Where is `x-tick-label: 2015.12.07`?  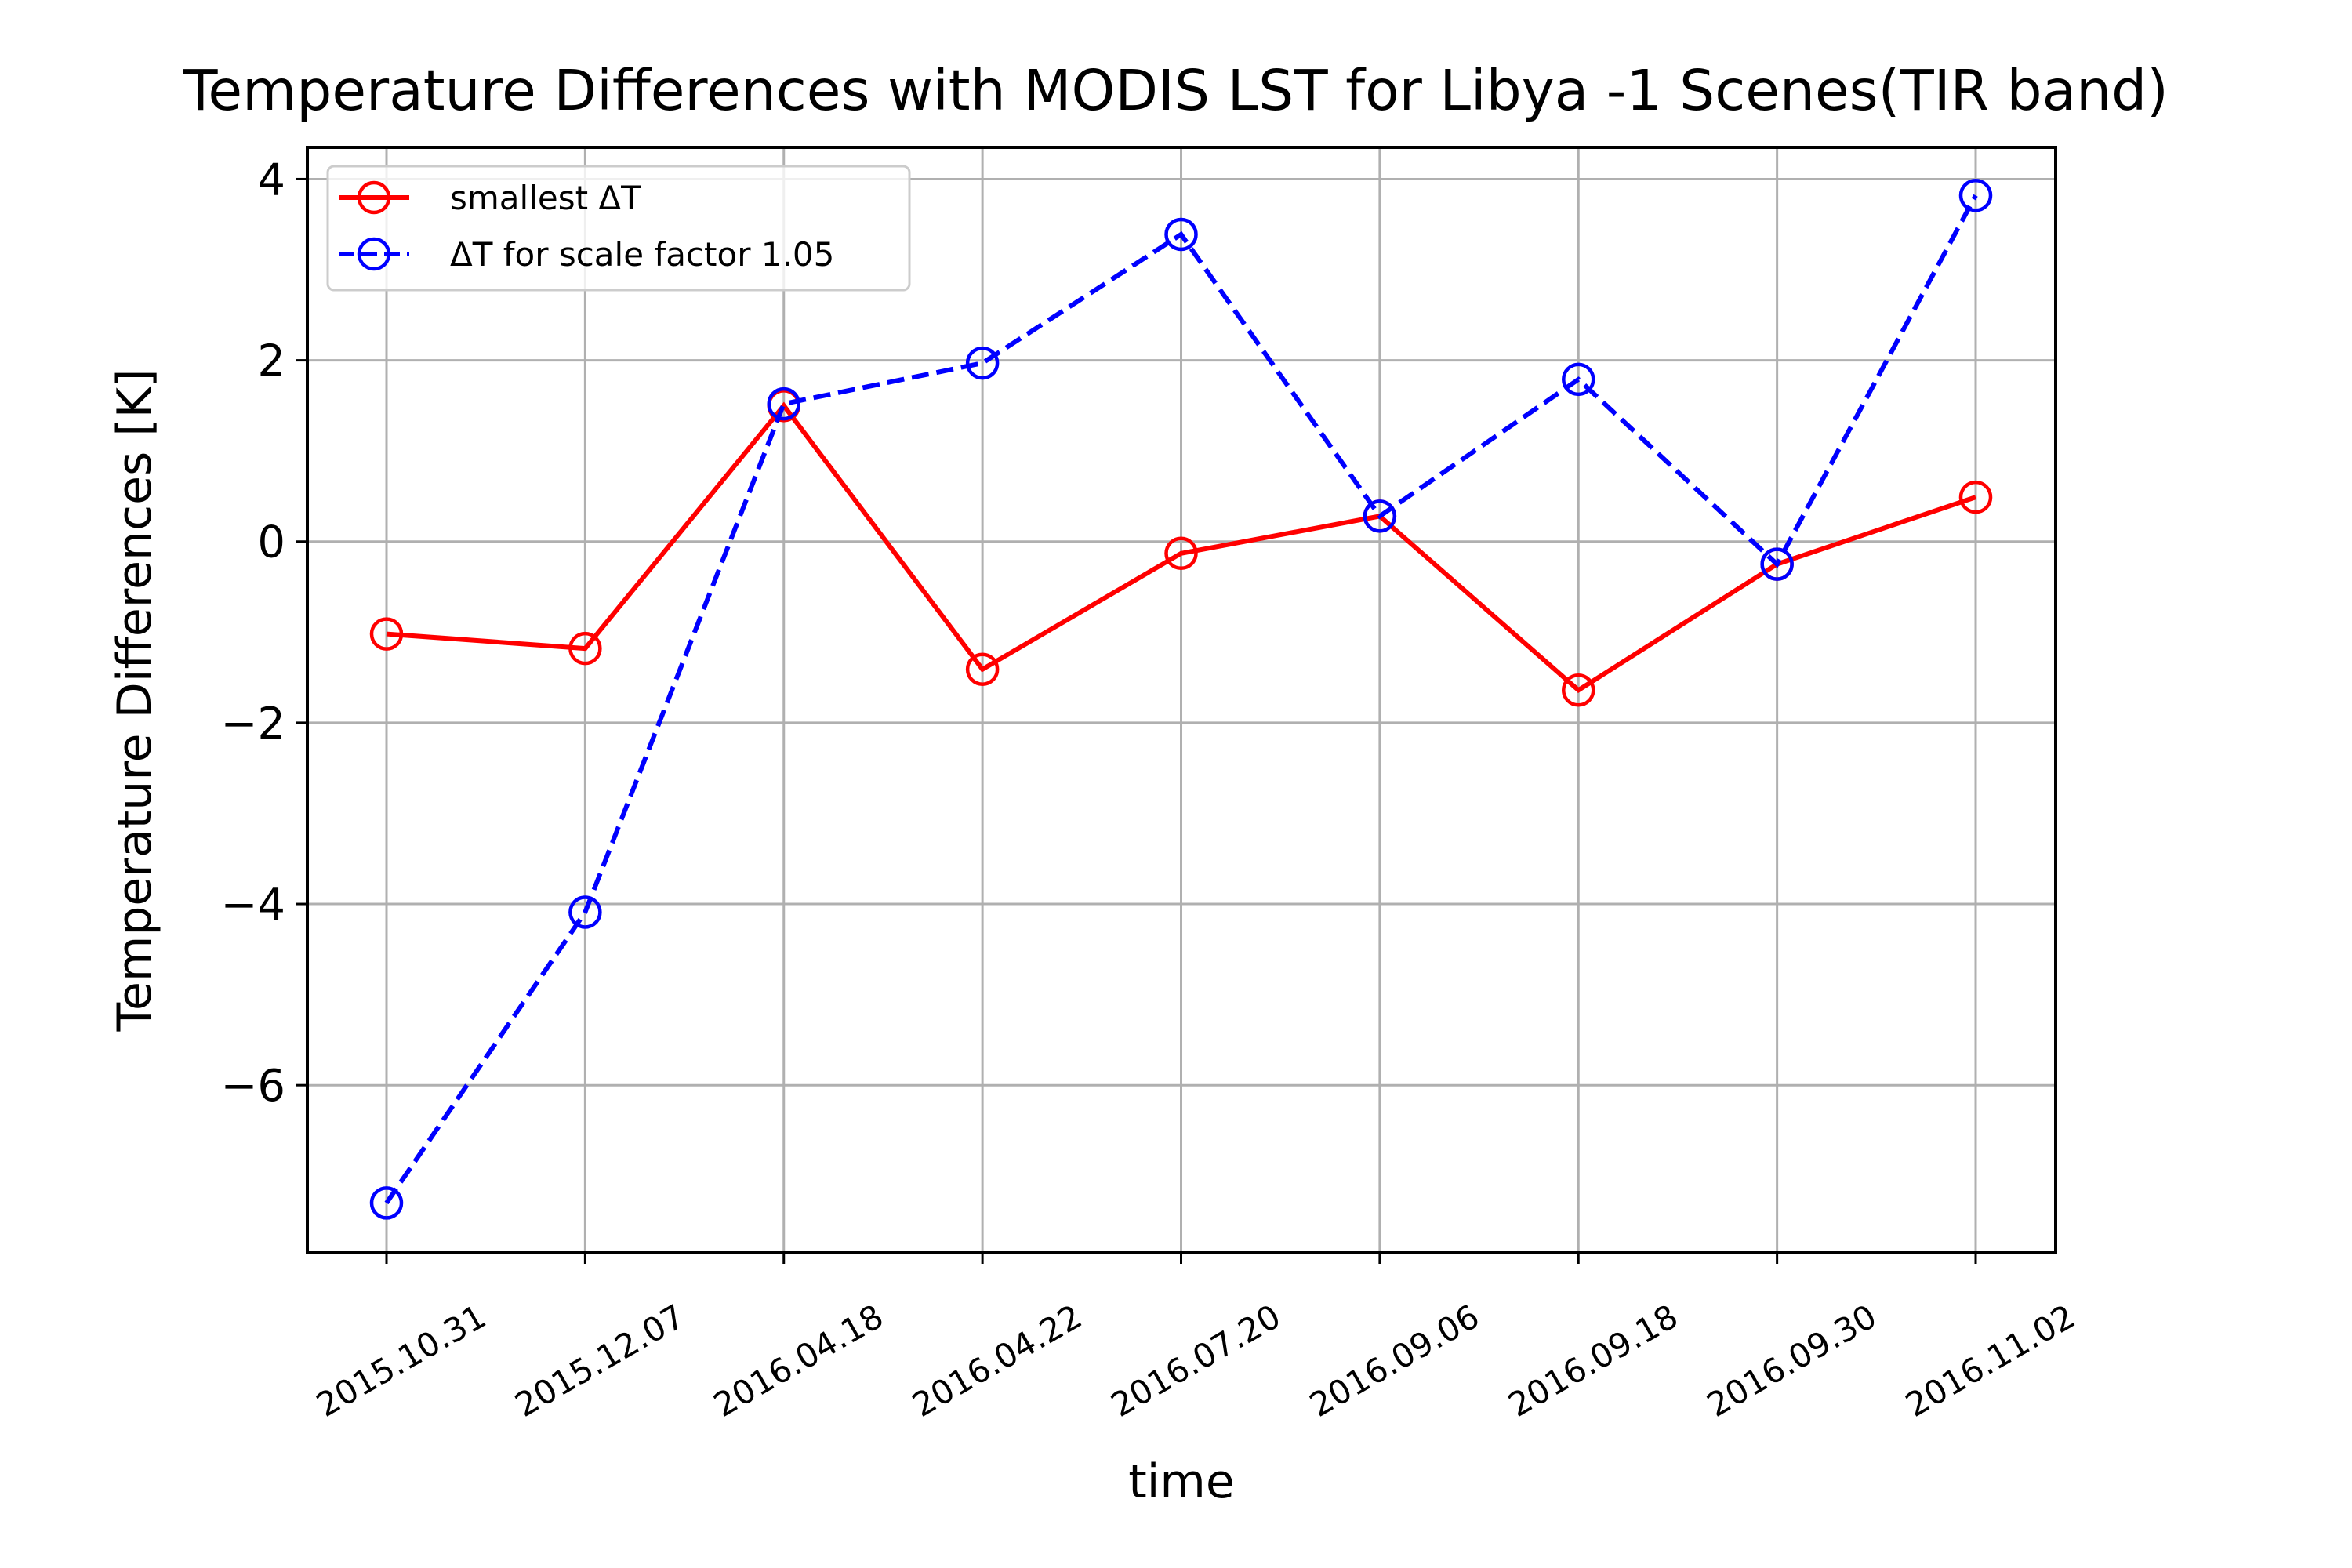
x-tick-label: 2015.12.07 is located at coordinates (600, 1361).